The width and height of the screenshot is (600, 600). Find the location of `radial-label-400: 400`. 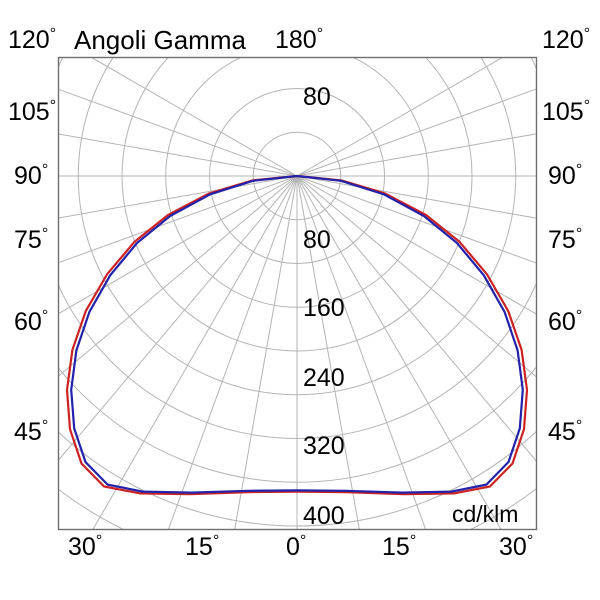

radial-label-400: 400 is located at coordinates (324, 516).